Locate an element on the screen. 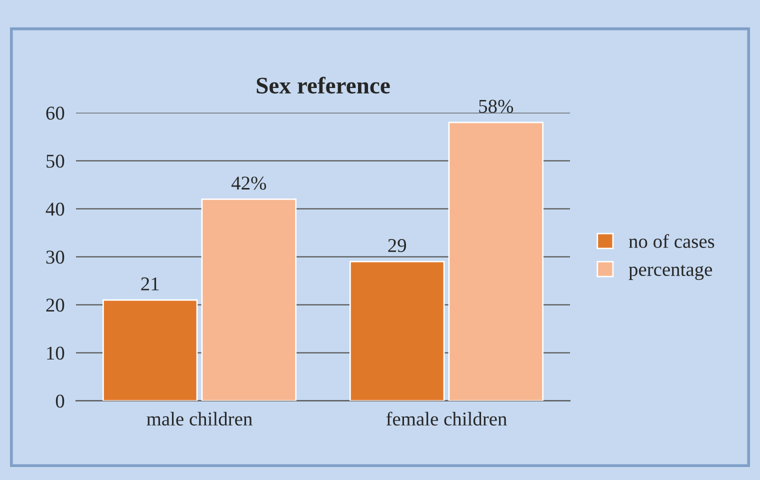  y-tick-label: 60 is located at coordinates (55, 113).